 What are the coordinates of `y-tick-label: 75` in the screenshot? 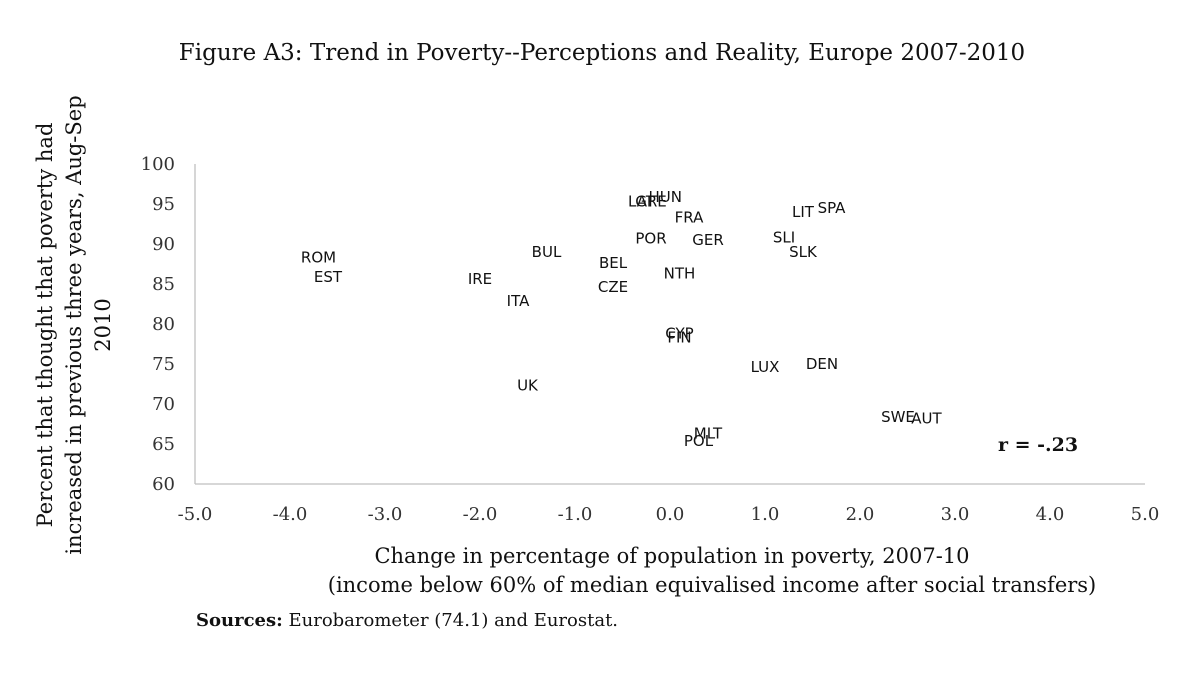 It's located at (163, 364).